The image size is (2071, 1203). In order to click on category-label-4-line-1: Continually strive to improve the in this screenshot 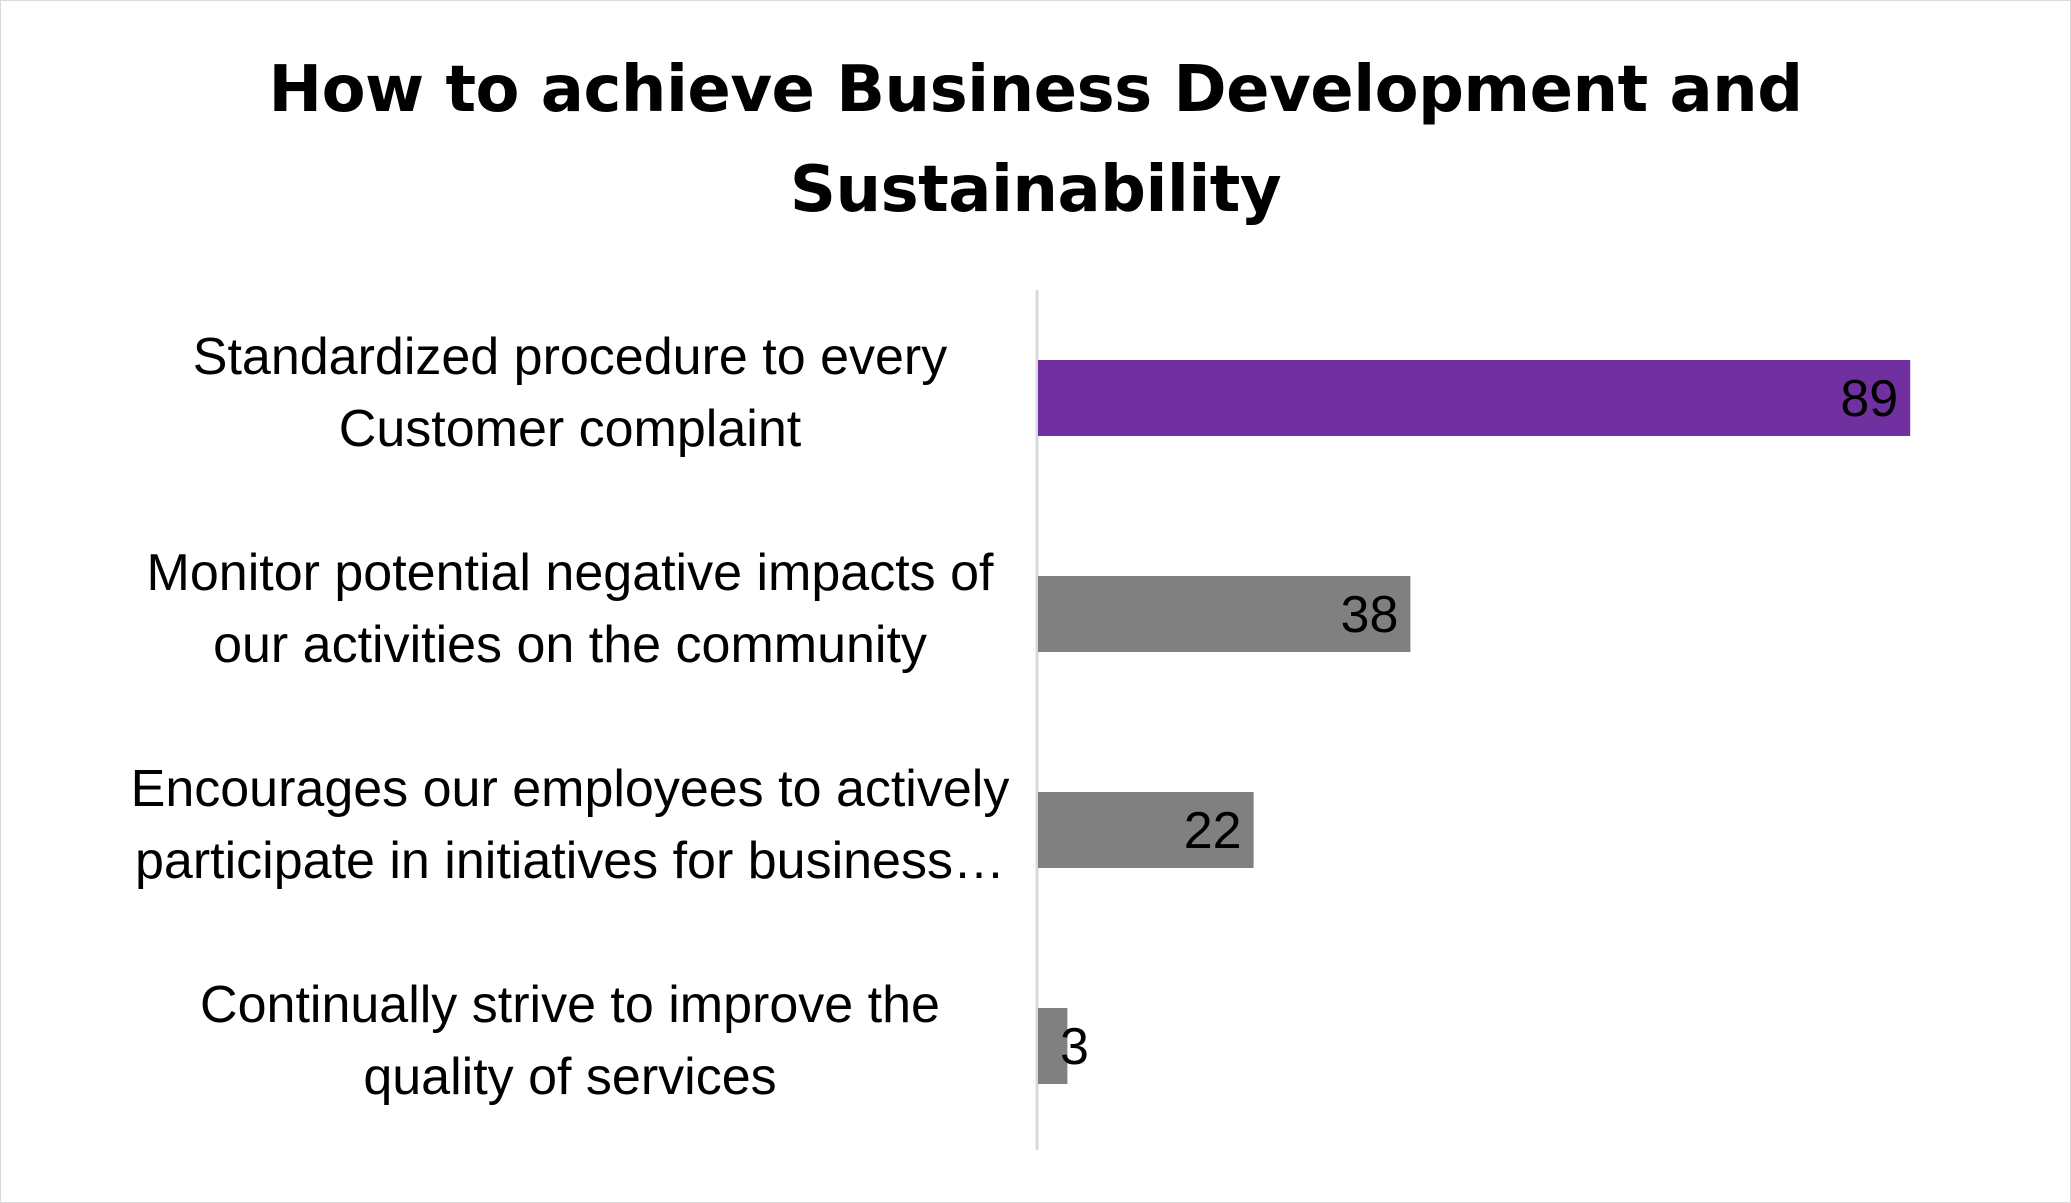, I will do `click(570, 1005)`.